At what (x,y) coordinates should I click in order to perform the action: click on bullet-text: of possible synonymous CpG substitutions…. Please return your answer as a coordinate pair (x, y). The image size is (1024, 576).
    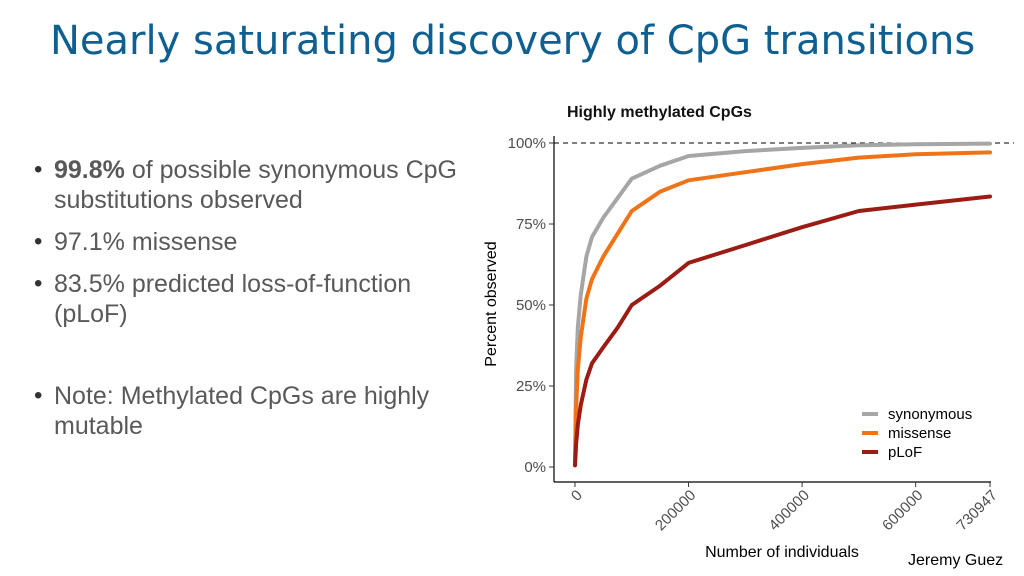
    Looking at the image, I should click on (255, 185).